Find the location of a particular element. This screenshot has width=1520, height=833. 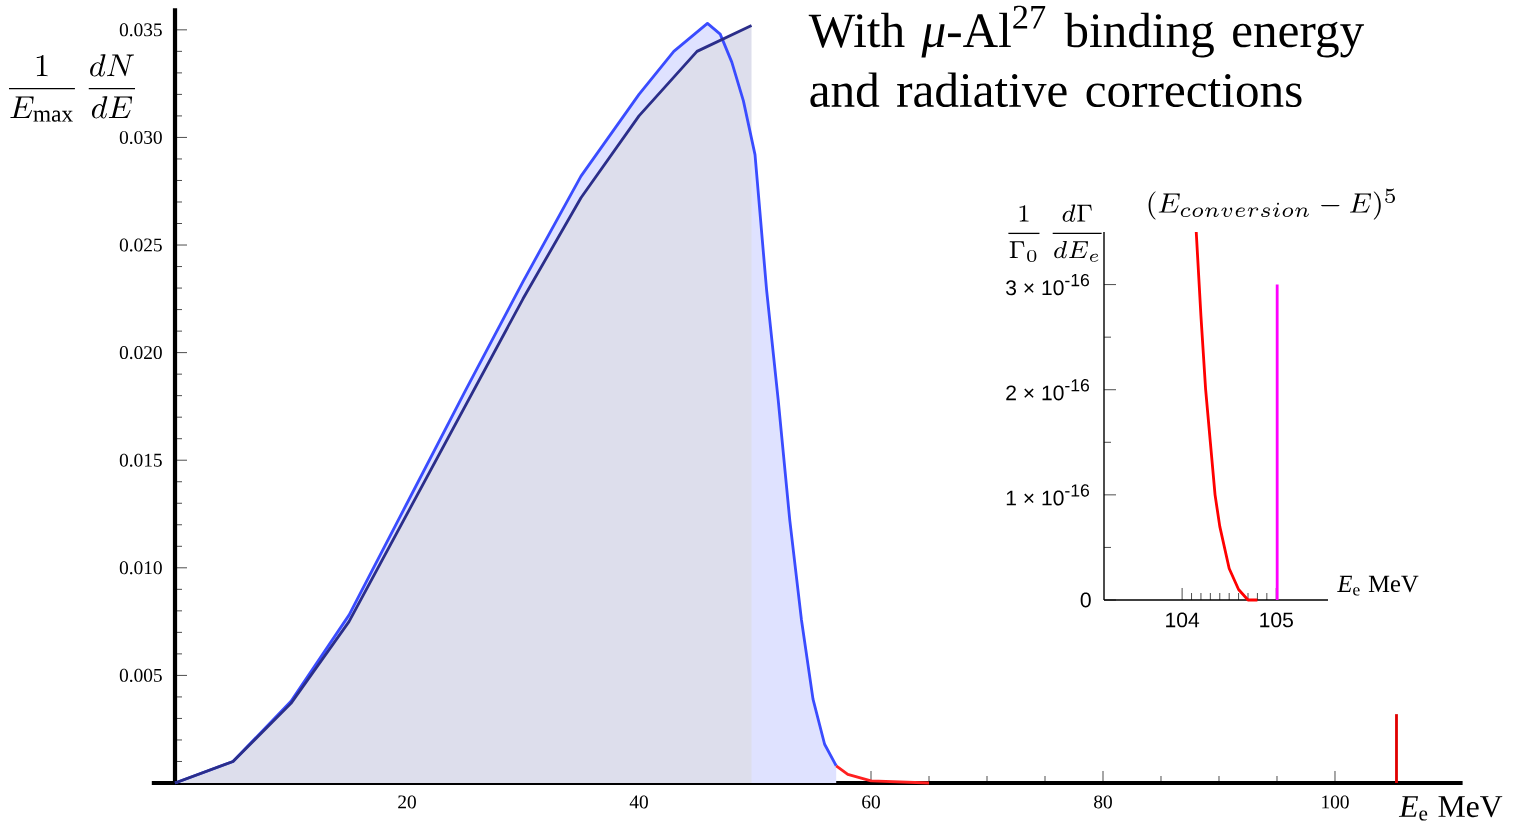

x-tick-label: 104 is located at coordinates (1183, 620).